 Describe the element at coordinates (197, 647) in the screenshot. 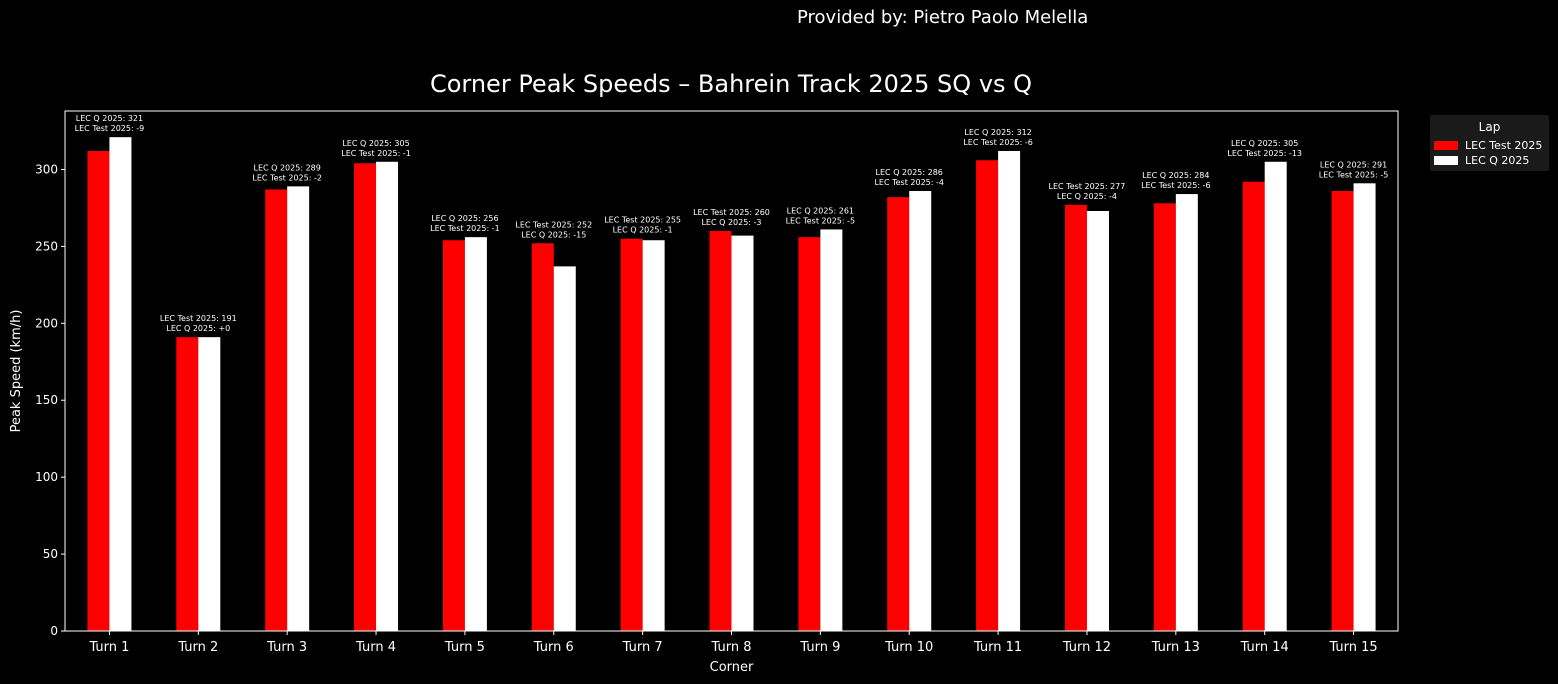

I see `x-tick-label: Turn 2` at that location.